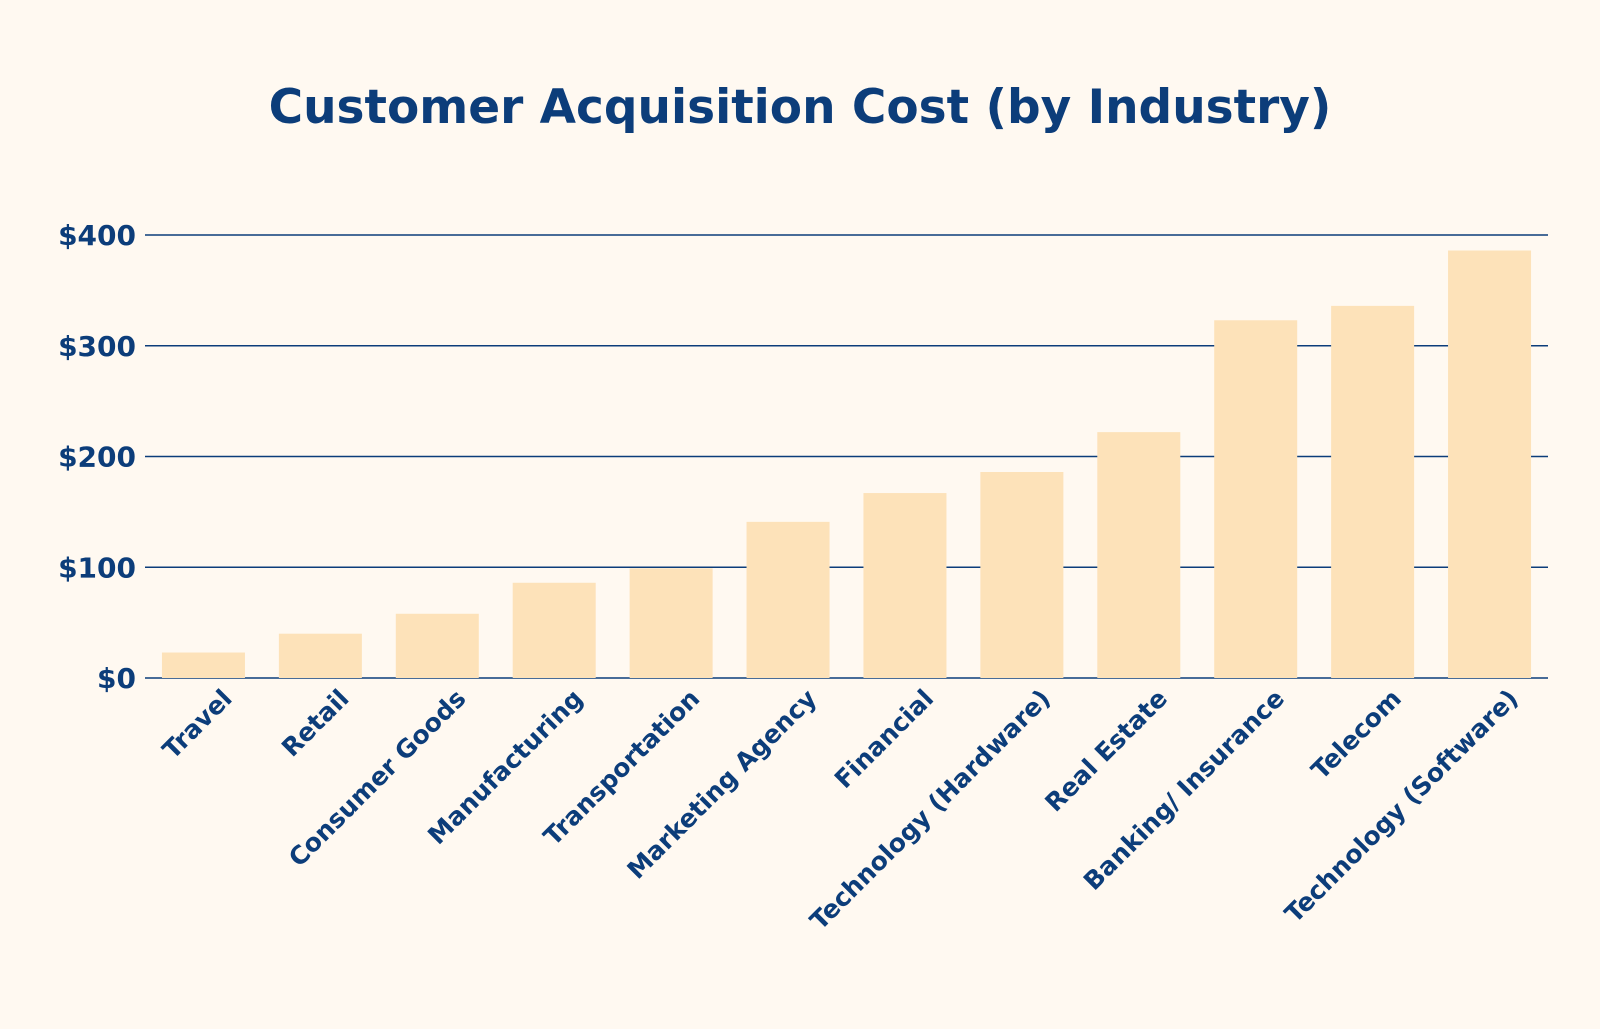 Image resolution: width=1600 pixels, height=1029 pixels. I want to click on x-category-label: Marketing Agency, so click(721, 784).